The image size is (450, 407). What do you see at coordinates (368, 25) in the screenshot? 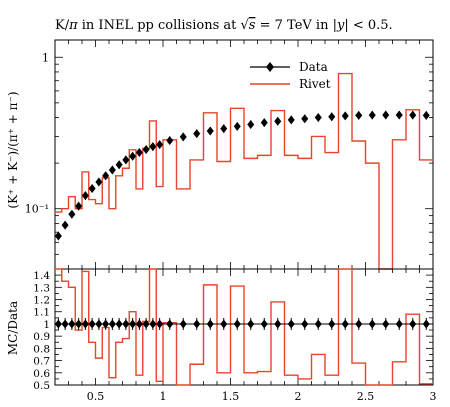
I see `title-suffix: | < 0.5.` at bounding box center [368, 25].